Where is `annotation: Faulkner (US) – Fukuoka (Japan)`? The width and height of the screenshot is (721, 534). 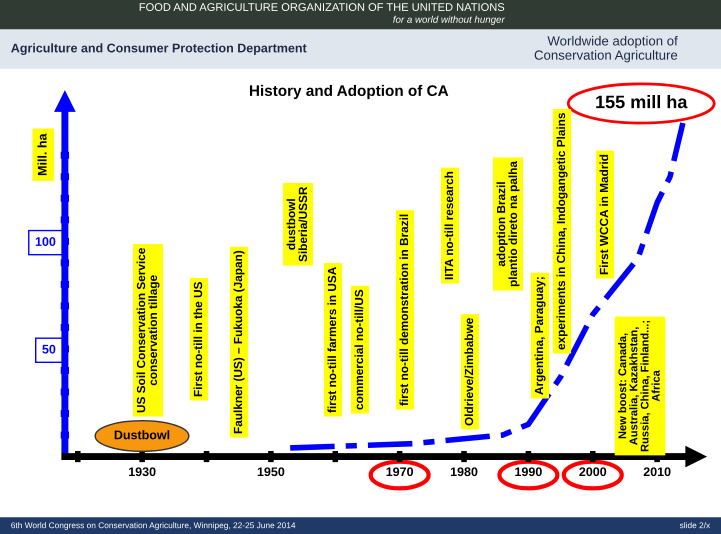 annotation: Faulkner (US) – Fukuoka (Japan) is located at coordinates (239, 342).